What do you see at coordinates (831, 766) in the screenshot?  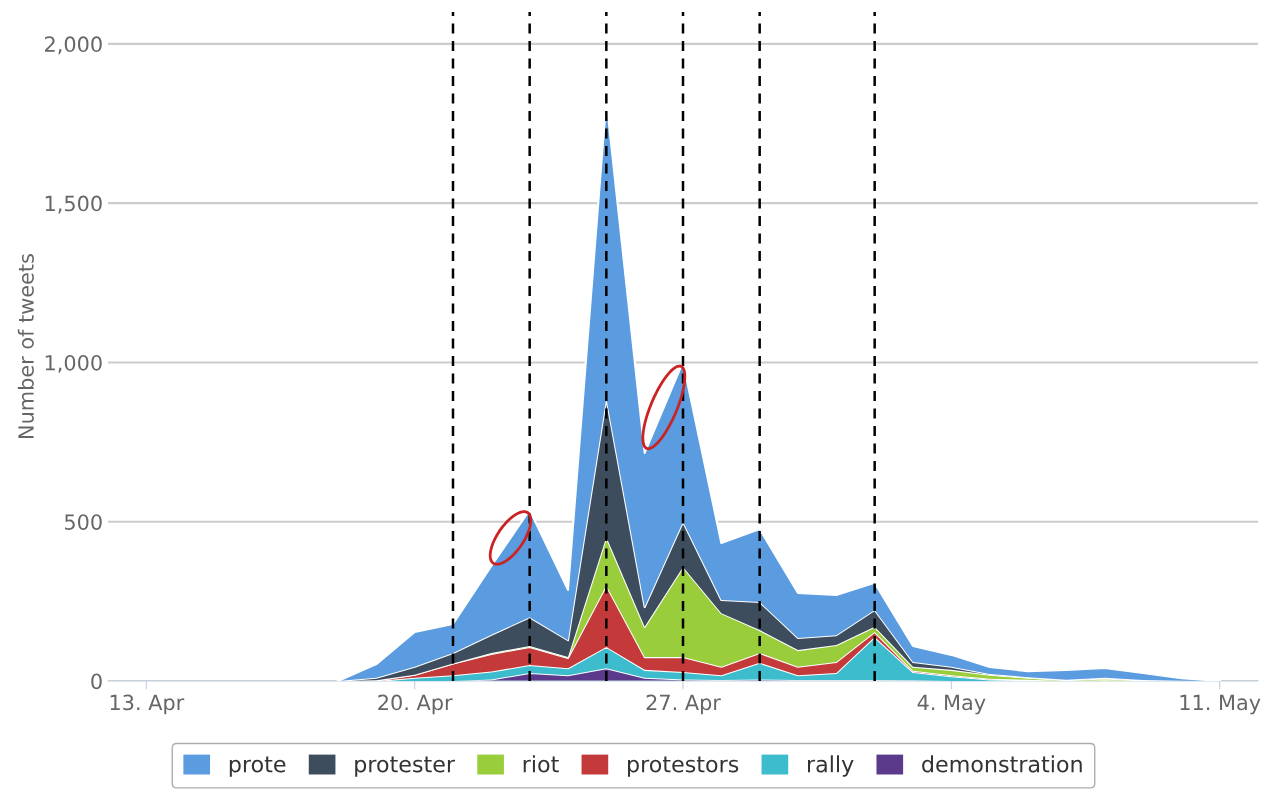 I see `legend-label: rally` at bounding box center [831, 766].